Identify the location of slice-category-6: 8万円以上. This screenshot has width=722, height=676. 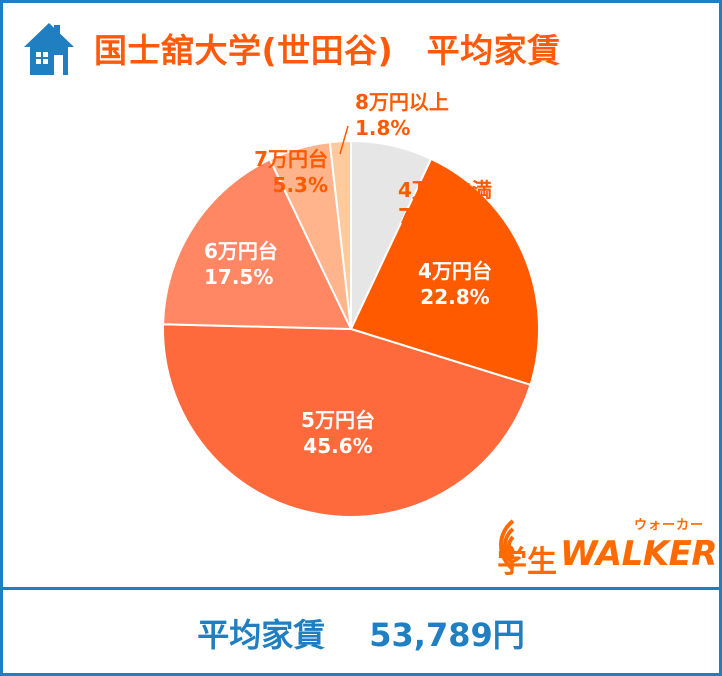
(402, 102).